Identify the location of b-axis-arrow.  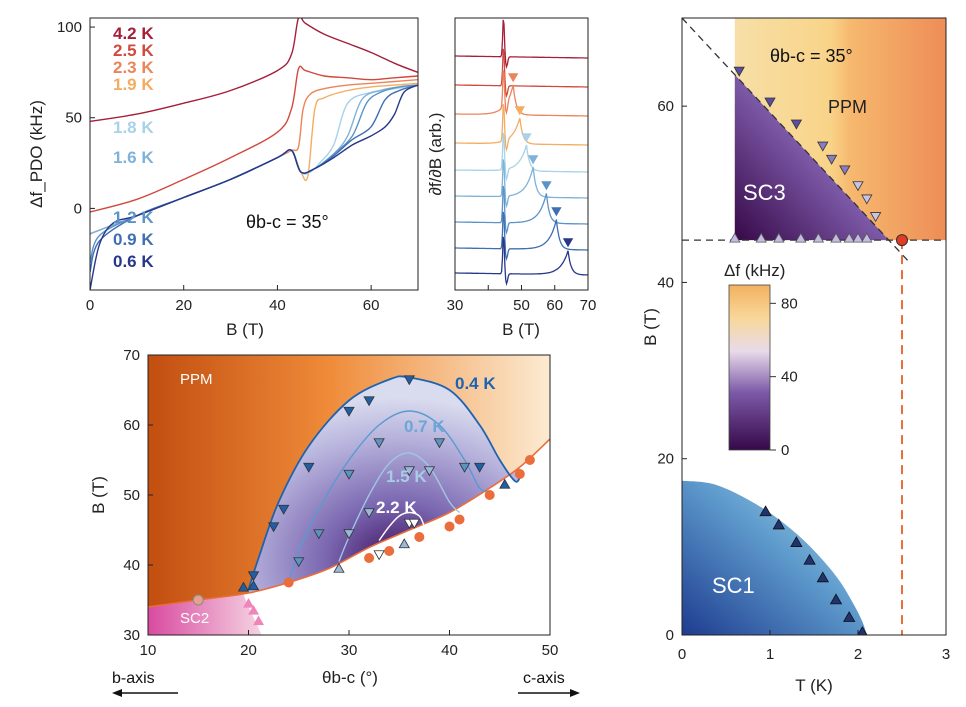
(145, 693).